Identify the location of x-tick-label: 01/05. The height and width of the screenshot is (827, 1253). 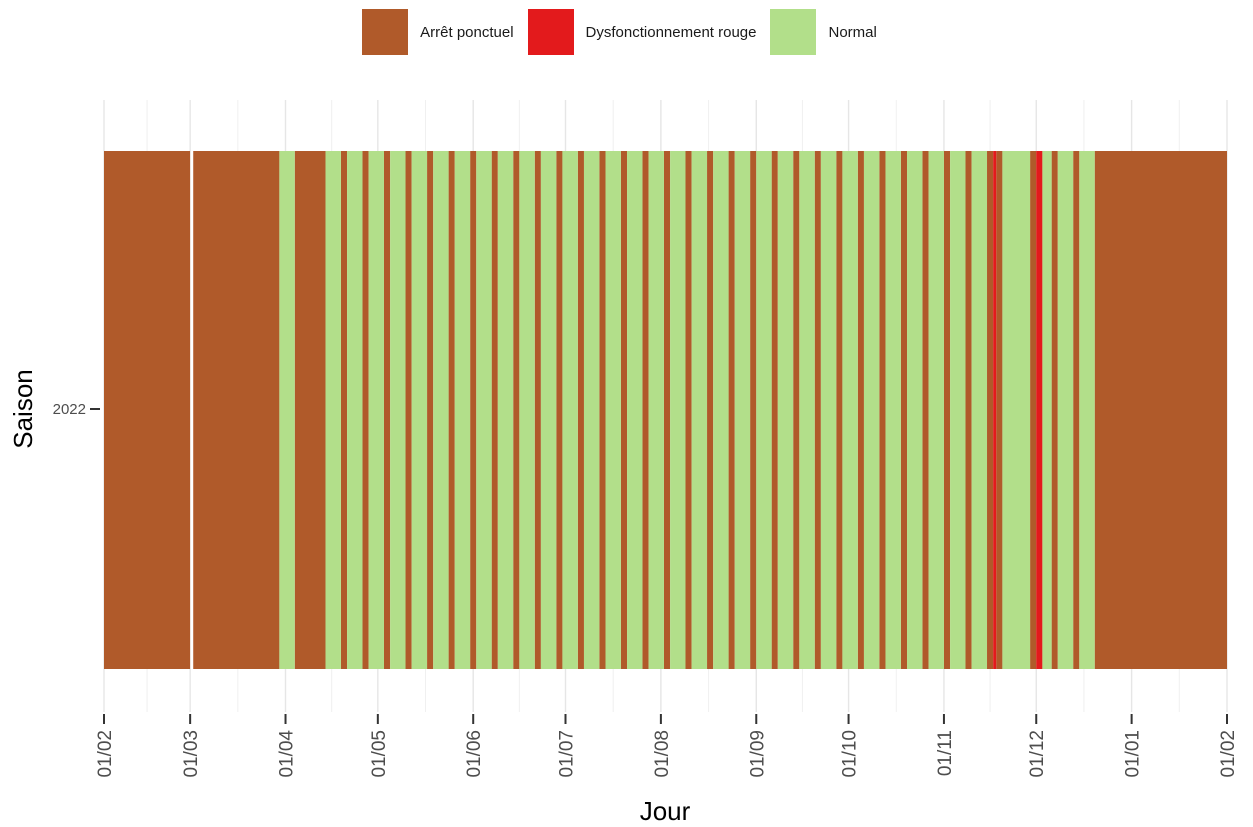
(379, 754).